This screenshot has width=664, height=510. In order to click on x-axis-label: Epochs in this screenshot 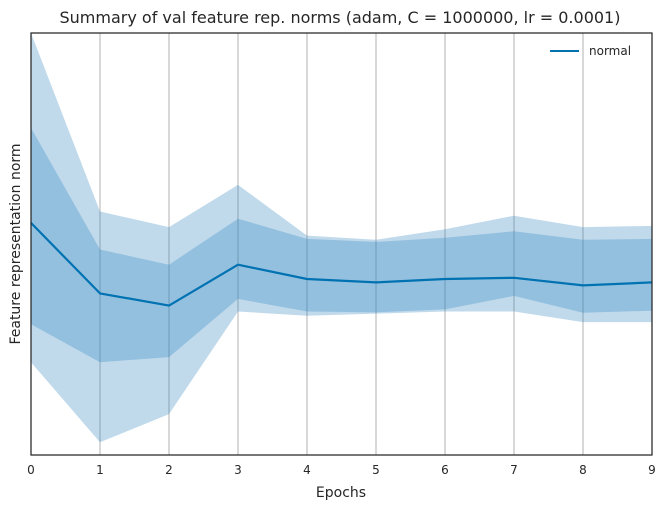, I will do `click(341, 493)`.